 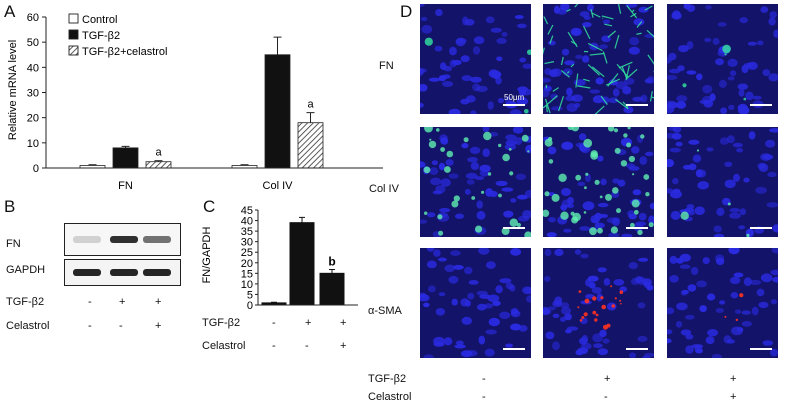 I want to click on chart-a-legend-label: TGF-β2+celastrol, so click(x=125, y=52).